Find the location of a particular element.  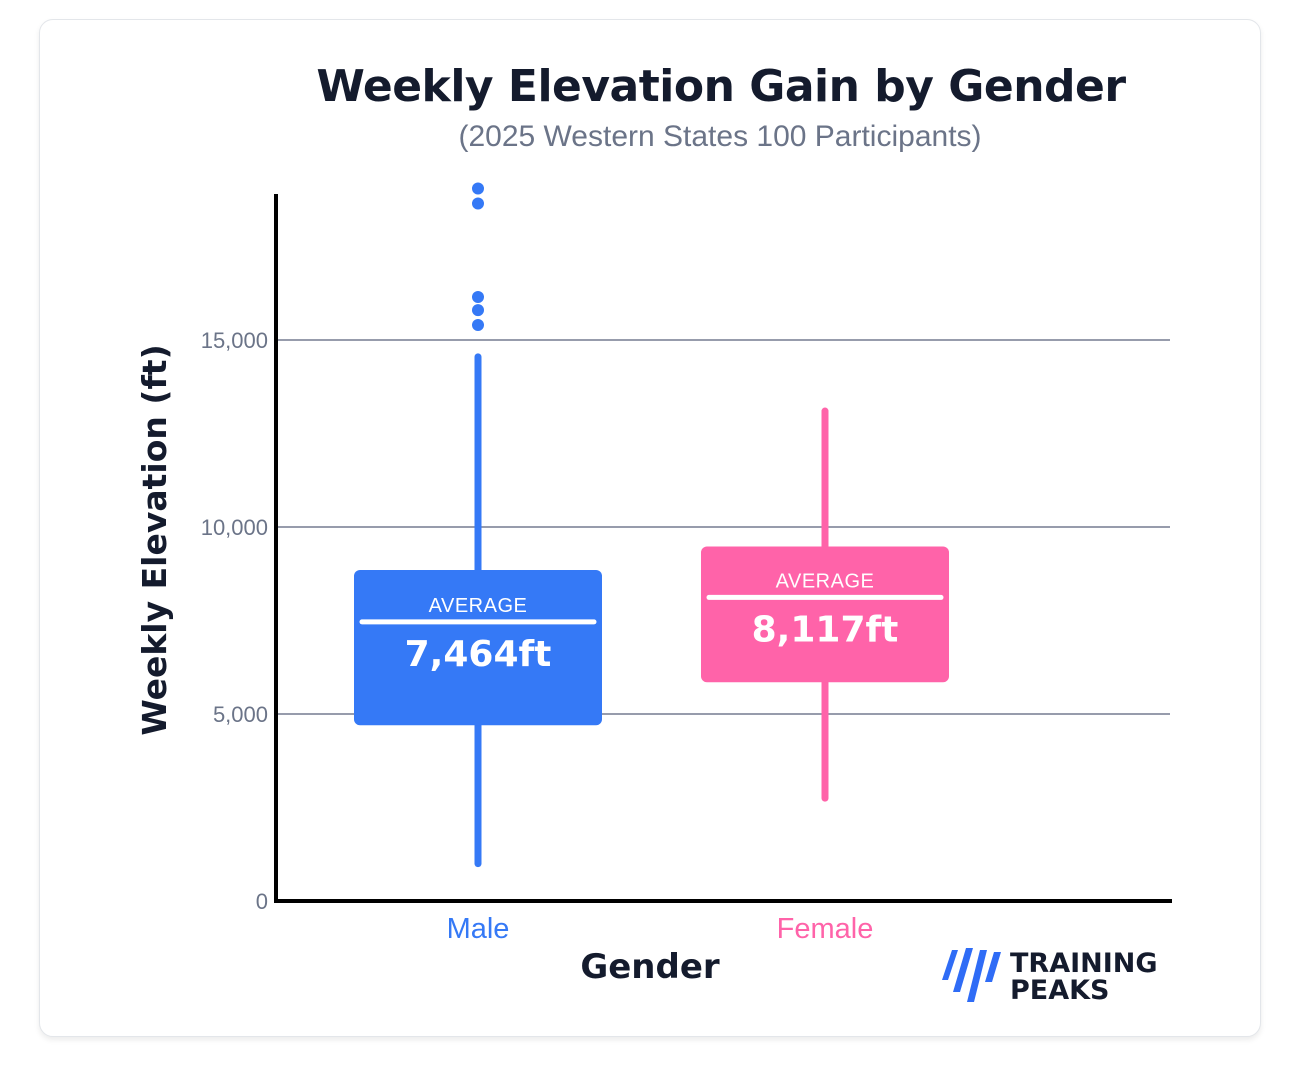

male-box is located at coordinates (478, 648).